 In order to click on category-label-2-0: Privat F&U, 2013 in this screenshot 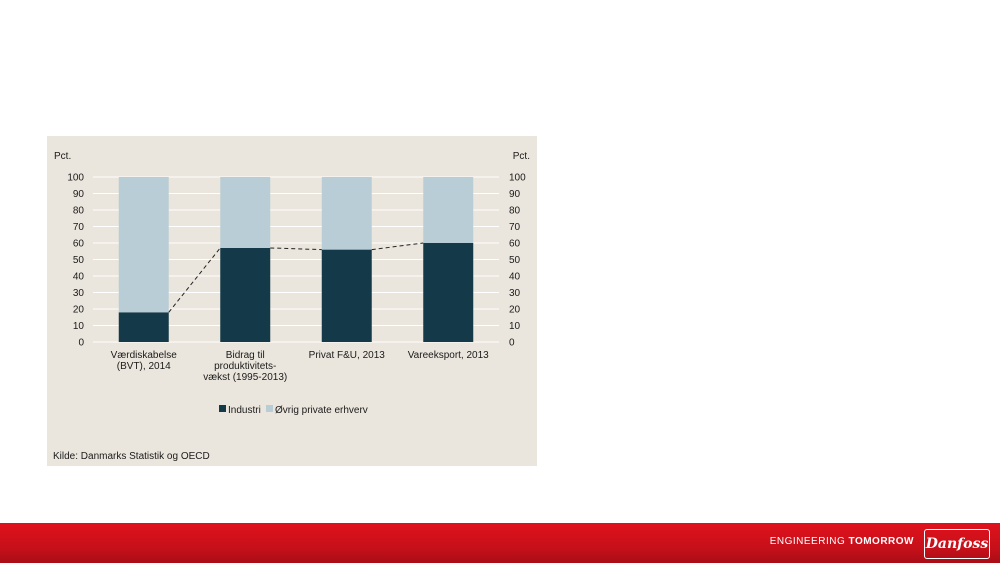, I will do `click(347, 355)`.